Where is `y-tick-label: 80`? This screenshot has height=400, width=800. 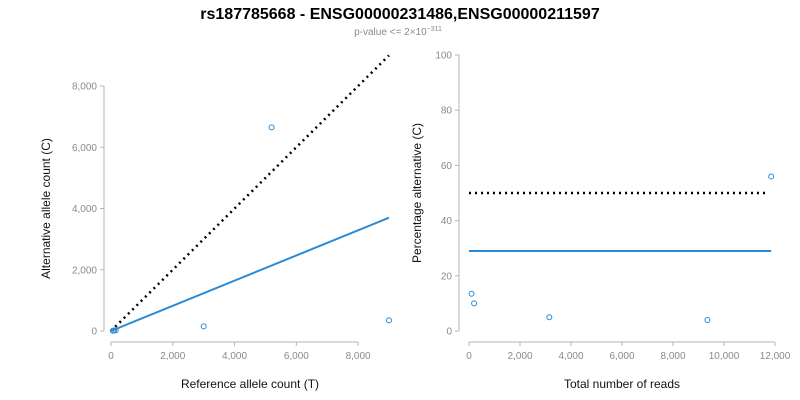
y-tick-label: 80 is located at coordinates (447, 111).